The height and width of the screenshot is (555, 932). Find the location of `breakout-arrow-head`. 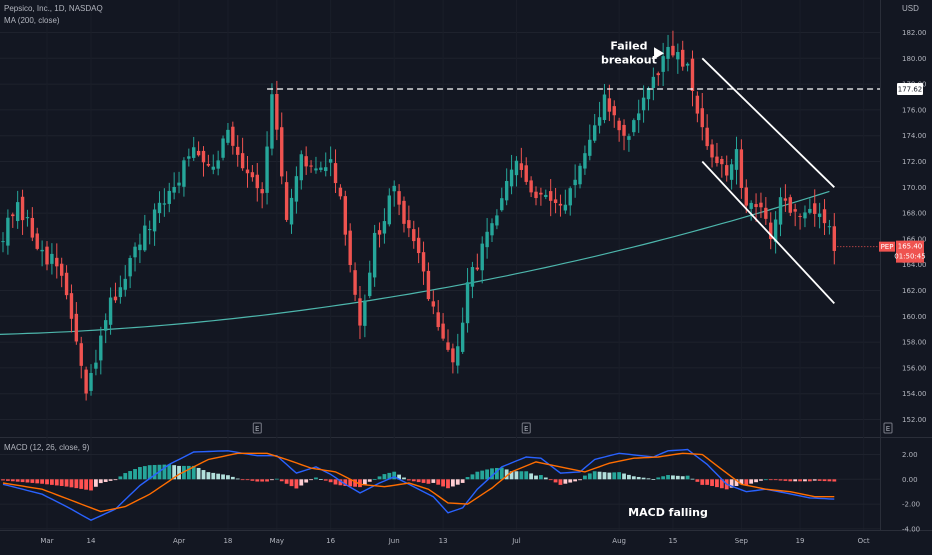

breakout-arrow-head is located at coordinates (659, 53).